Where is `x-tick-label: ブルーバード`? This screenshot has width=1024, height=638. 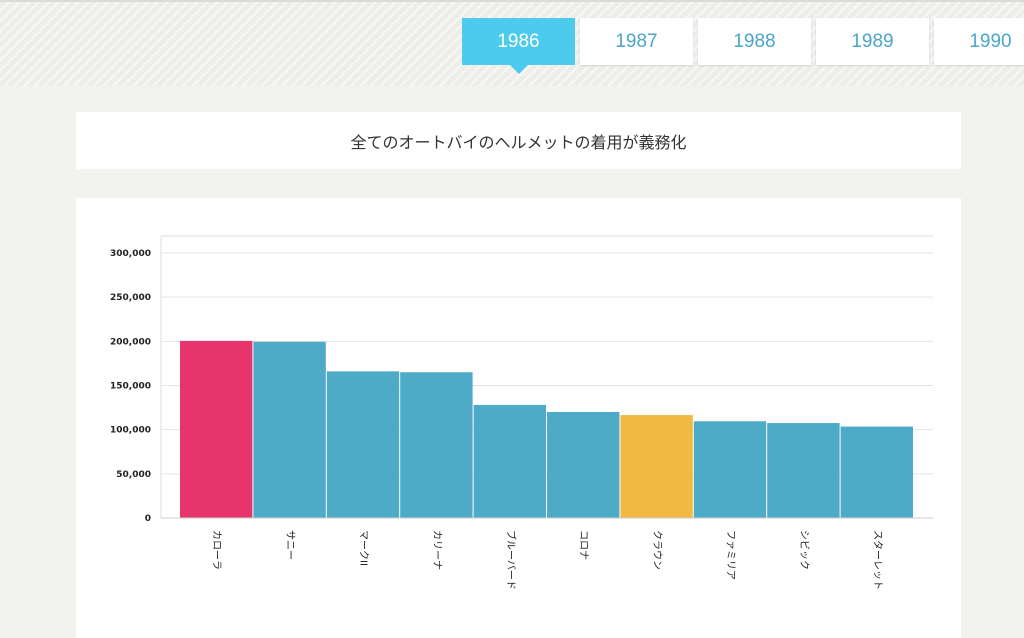
x-tick-label: ブルーバード is located at coordinates (510, 560).